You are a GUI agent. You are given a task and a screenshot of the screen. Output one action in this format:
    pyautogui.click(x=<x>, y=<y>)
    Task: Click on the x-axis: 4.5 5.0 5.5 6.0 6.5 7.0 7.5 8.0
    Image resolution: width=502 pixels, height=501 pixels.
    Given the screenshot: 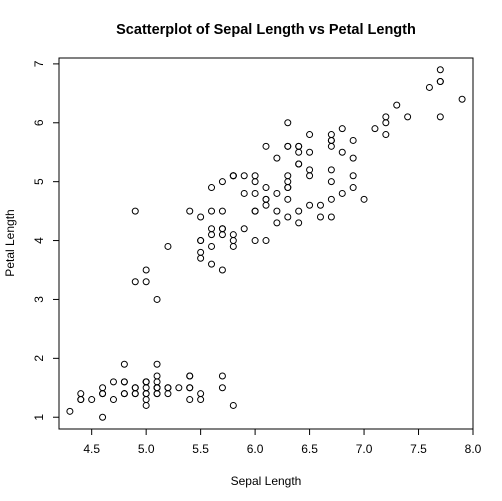 What is the action you would take?
    pyautogui.click(x=282, y=442)
    